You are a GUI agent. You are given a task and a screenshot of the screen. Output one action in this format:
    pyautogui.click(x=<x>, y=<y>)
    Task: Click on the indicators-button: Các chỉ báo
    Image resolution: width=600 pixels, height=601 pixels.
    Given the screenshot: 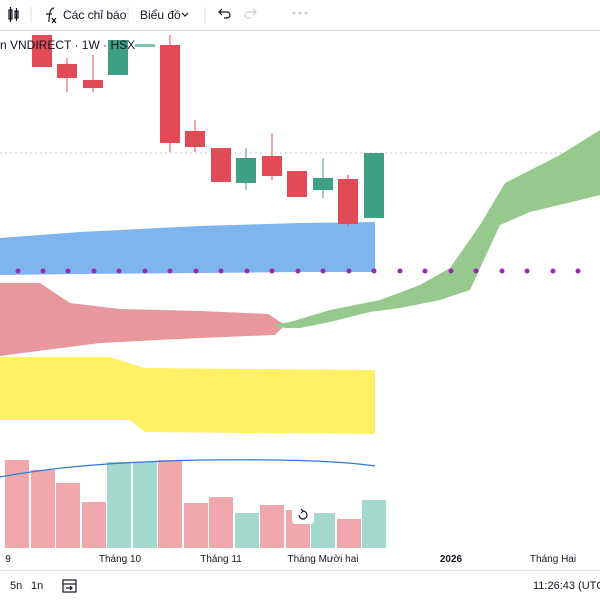 What is the action you would take?
    pyautogui.click(x=95, y=15)
    